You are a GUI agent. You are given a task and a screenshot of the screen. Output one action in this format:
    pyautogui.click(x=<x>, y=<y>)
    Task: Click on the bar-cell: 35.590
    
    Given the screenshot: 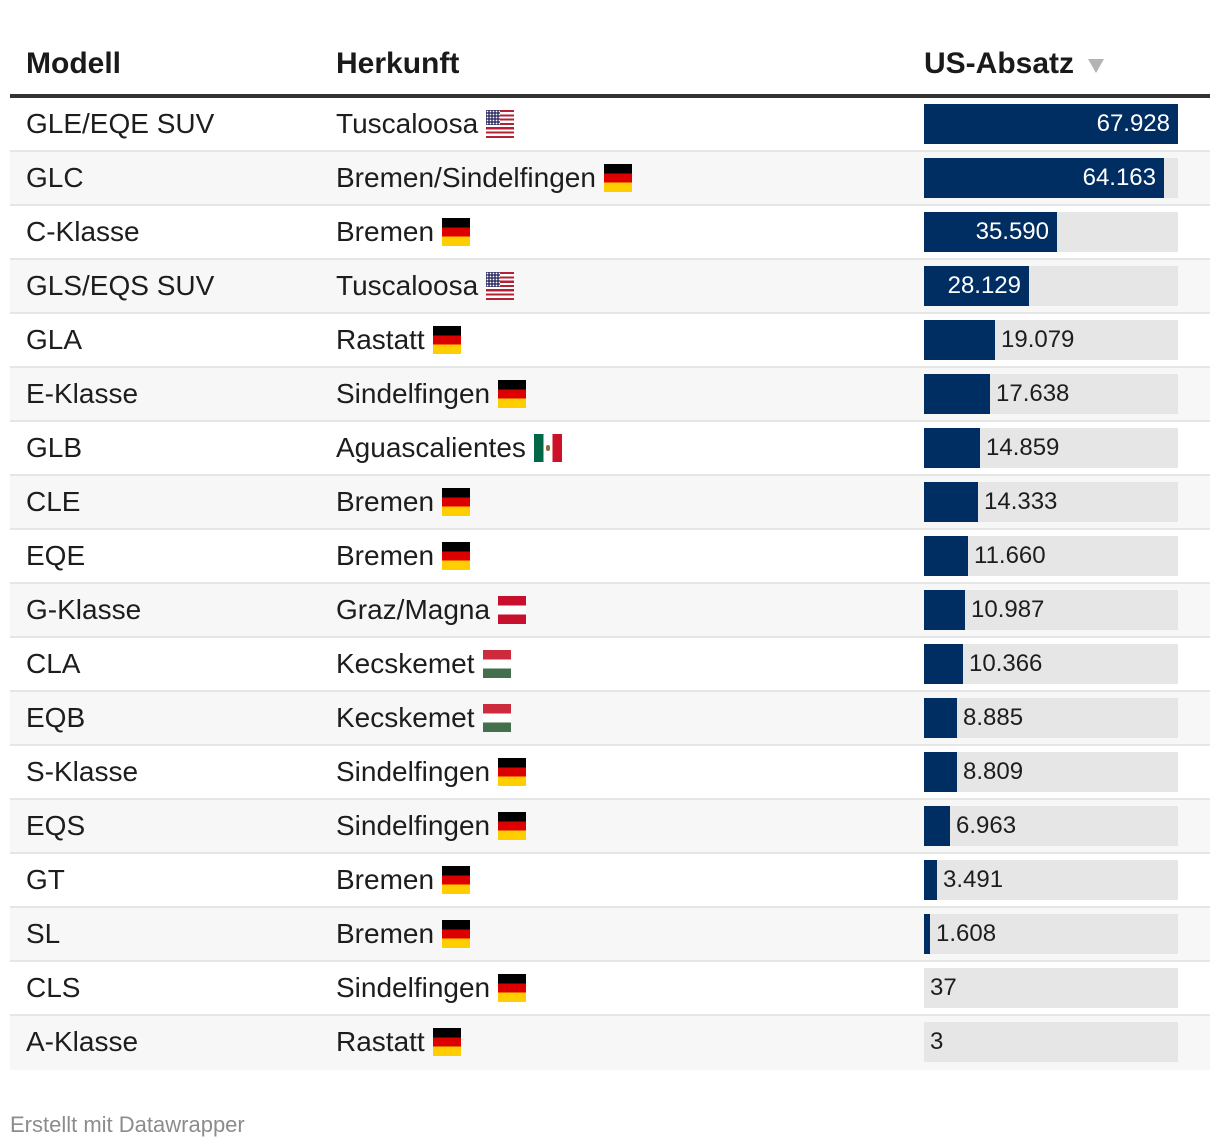 What is the action you would take?
    pyautogui.click(x=1051, y=232)
    